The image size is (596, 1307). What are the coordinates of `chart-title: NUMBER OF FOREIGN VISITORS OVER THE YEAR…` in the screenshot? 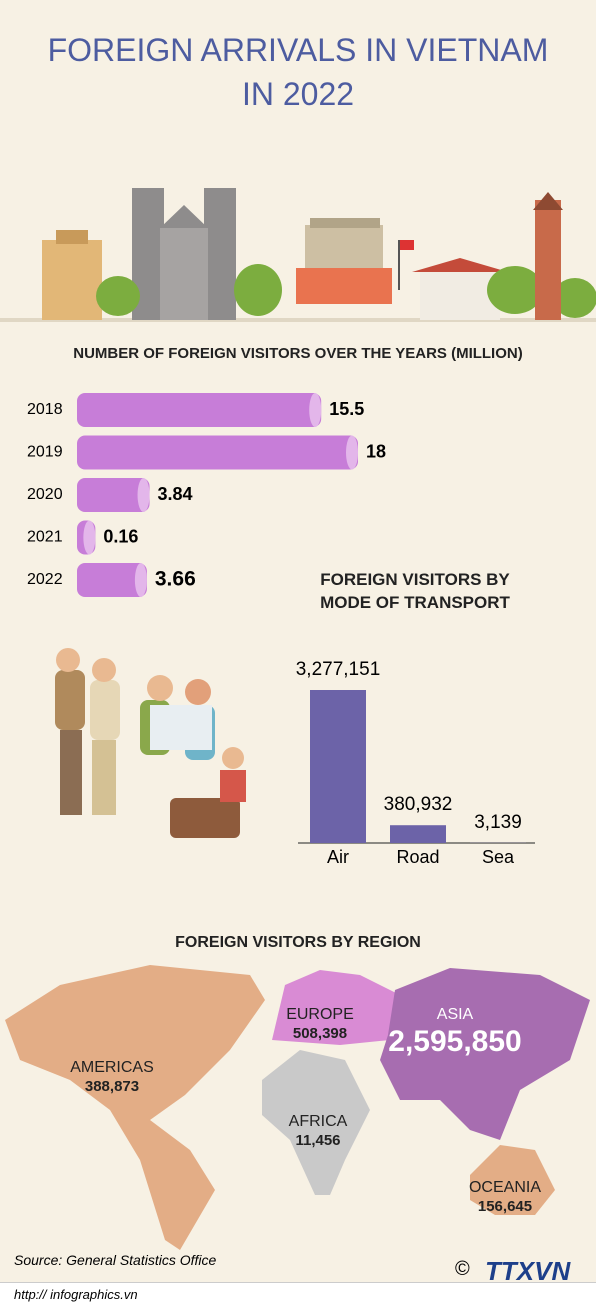 It's located at (298, 353).